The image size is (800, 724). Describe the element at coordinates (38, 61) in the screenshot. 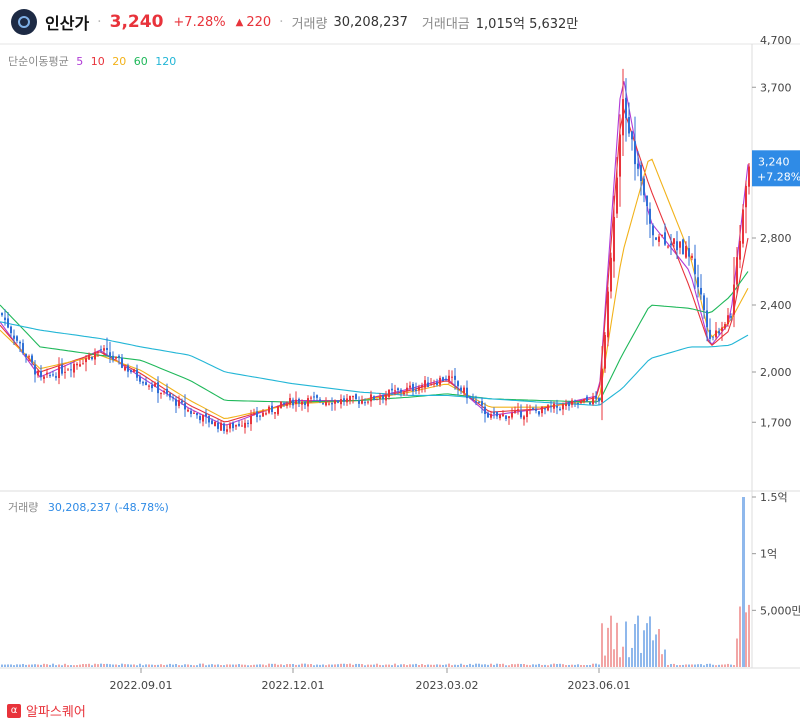

I see `ma-legend-label: 단순이동평균` at that location.